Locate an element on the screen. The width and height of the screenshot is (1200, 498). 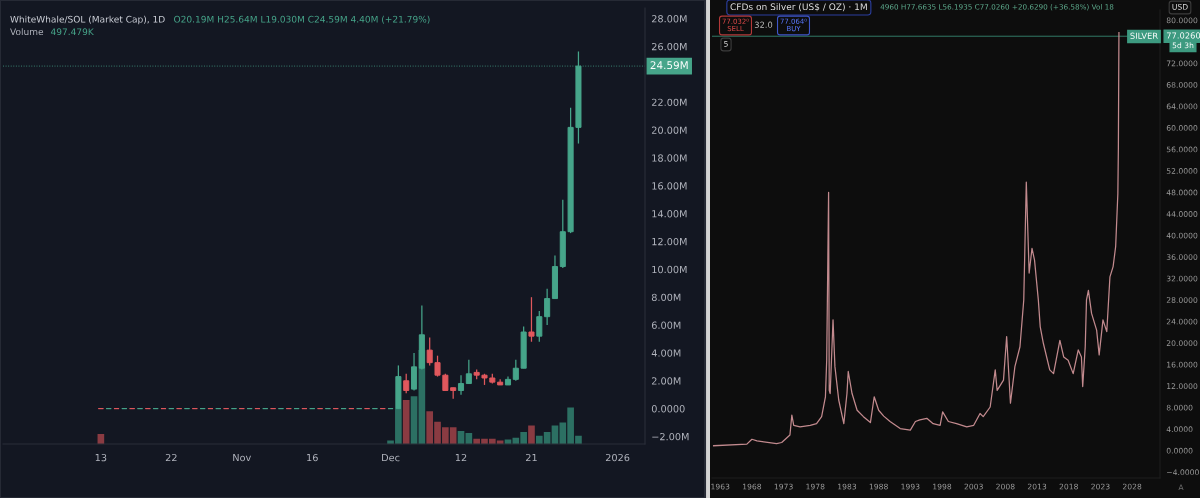
ref-line-label: 77.0260 is located at coordinates (1183, 35).